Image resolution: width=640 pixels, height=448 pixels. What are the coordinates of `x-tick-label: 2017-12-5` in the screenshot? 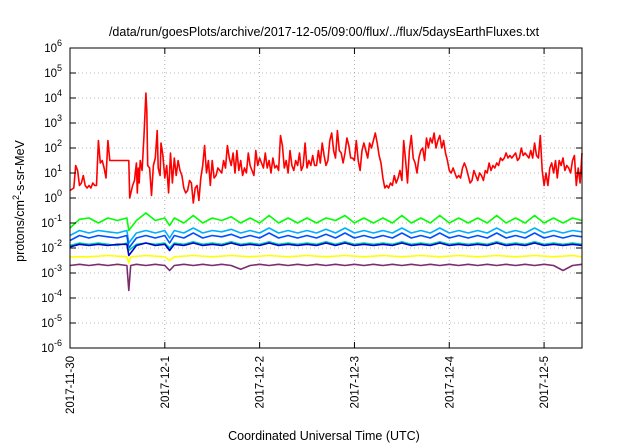 It's located at (545, 382).